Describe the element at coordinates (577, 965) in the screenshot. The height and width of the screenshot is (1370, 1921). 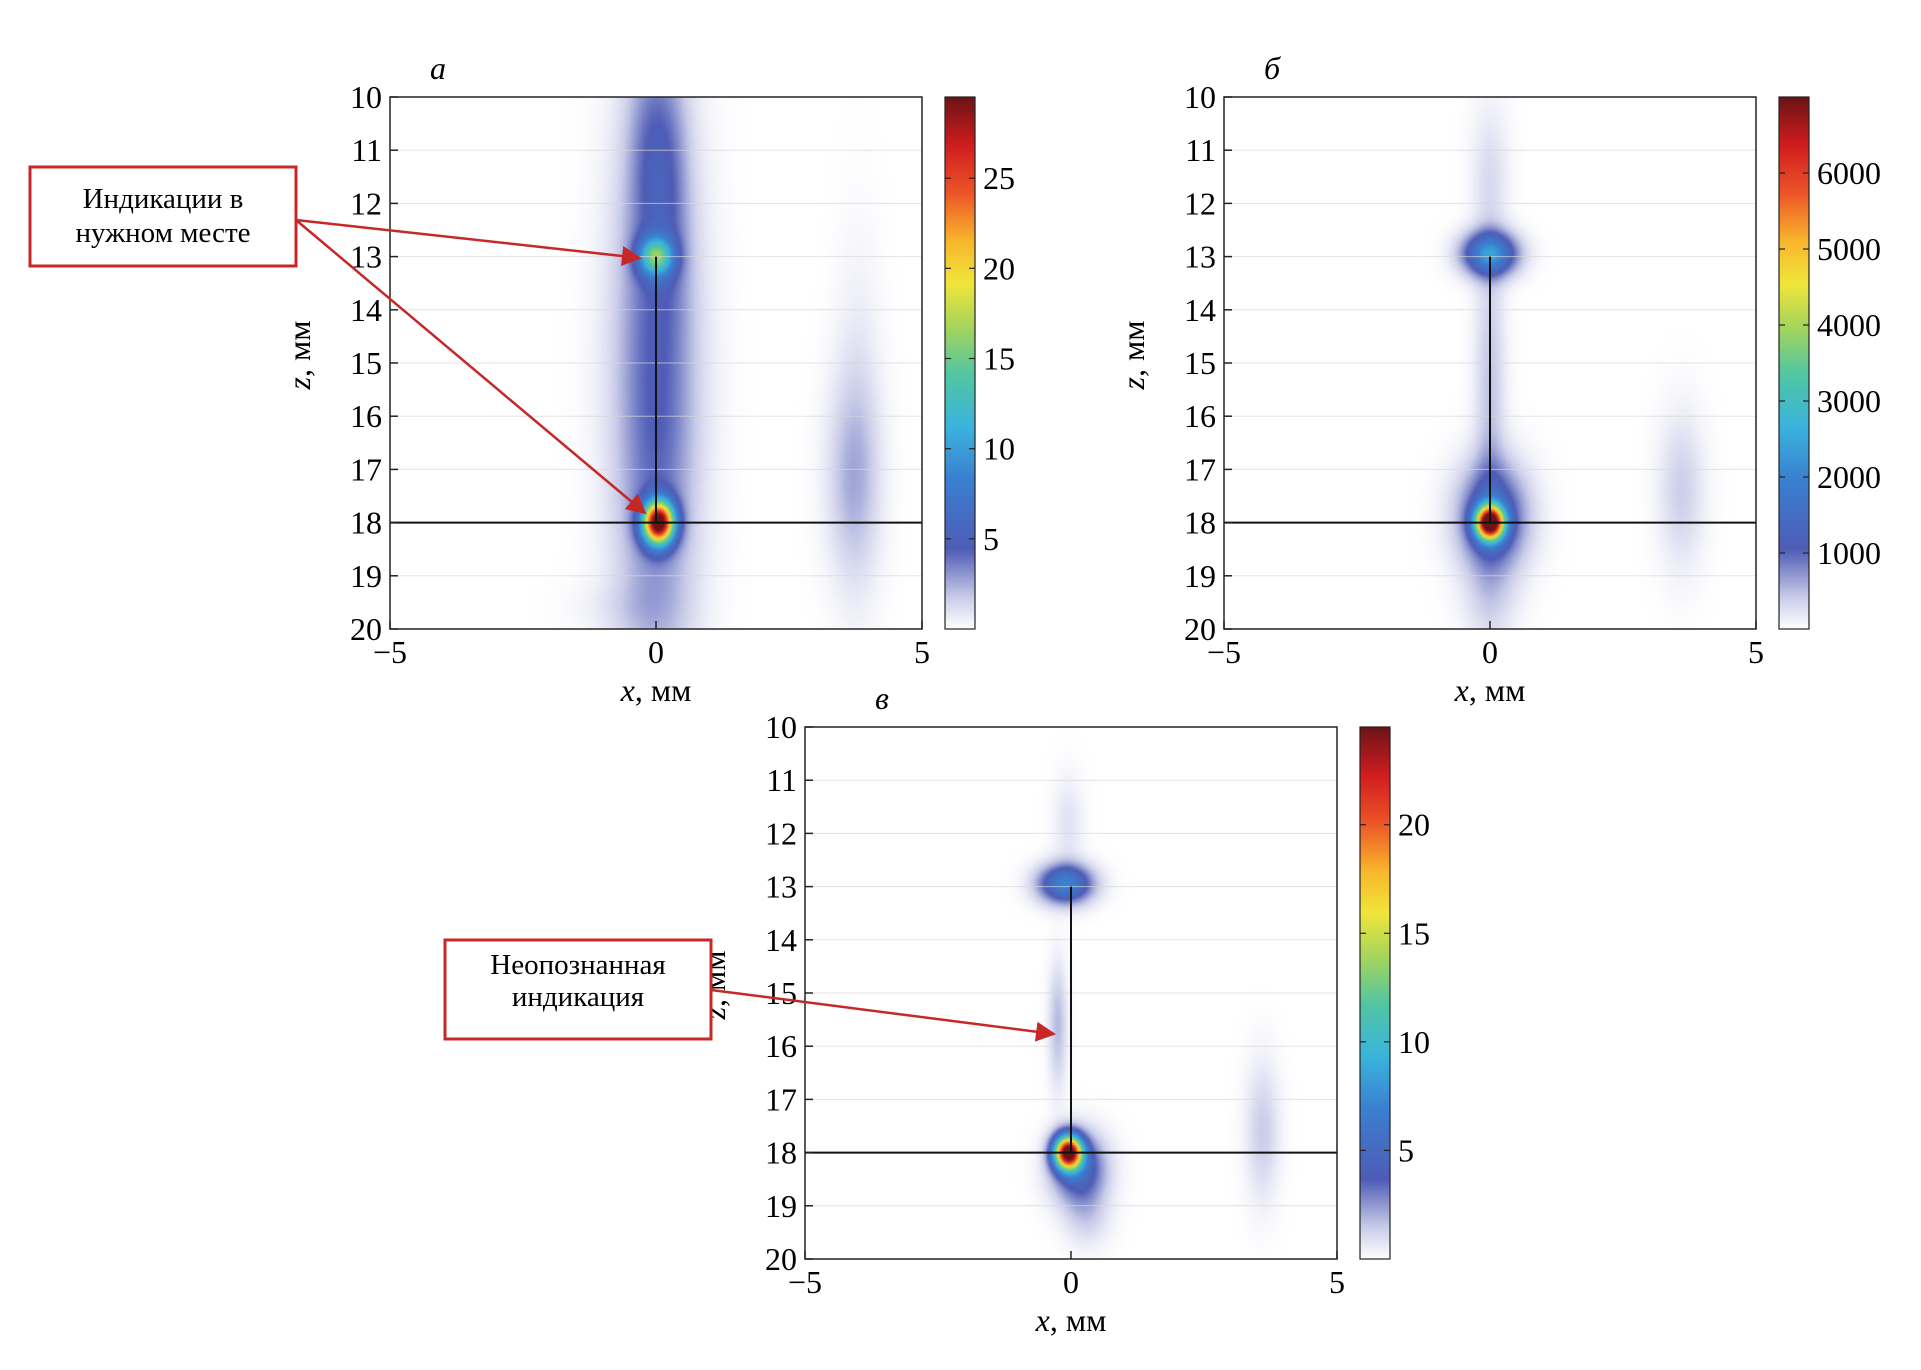
I see `annotation-line-1: Неопознанная` at that location.